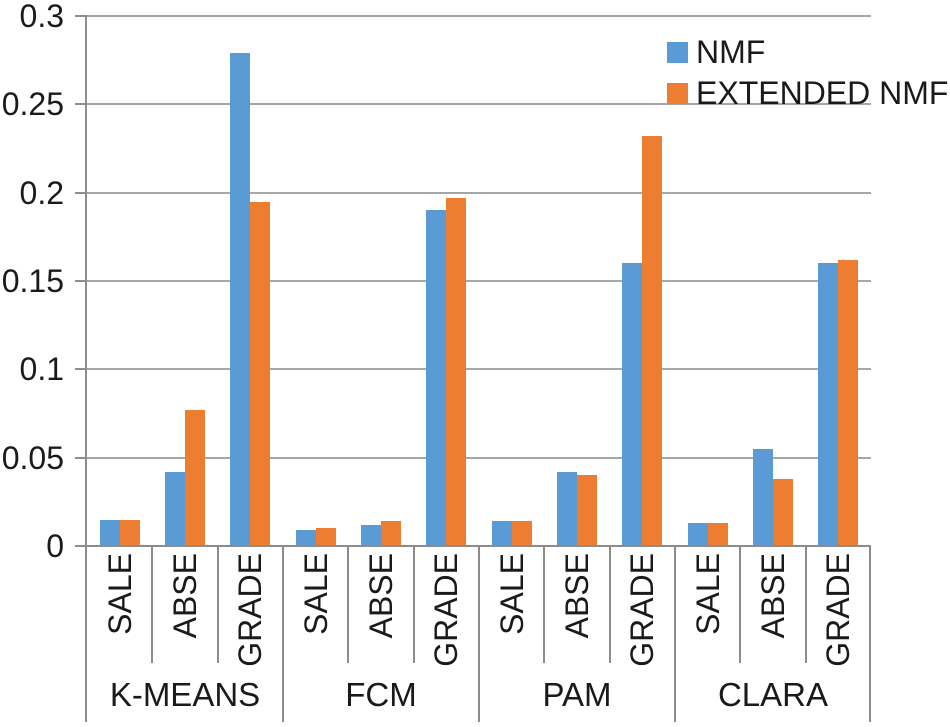 This screenshot has height=727, width=950. I want to click on y-tick-label: 0.1, so click(41, 369).